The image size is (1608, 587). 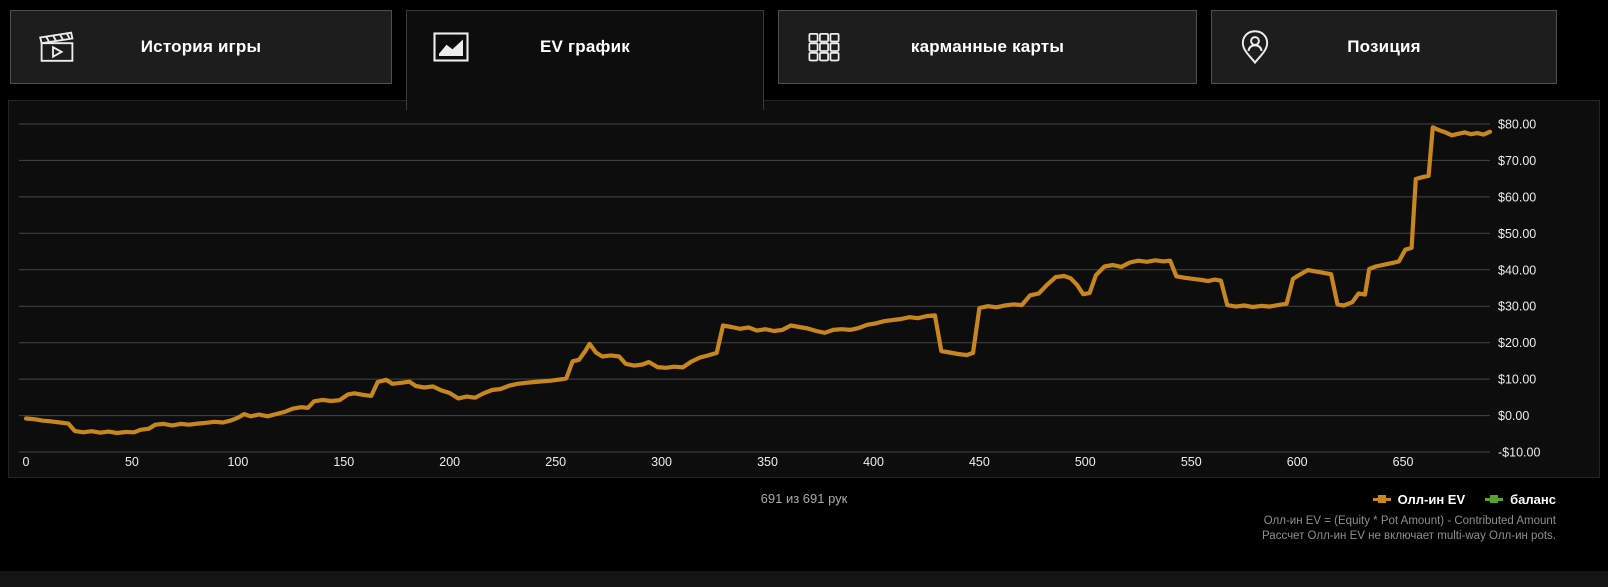 What do you see at coordinates (1085, 462) in the screenshot?
I see `svg-text: 500` at bounding box center [1085, 462].